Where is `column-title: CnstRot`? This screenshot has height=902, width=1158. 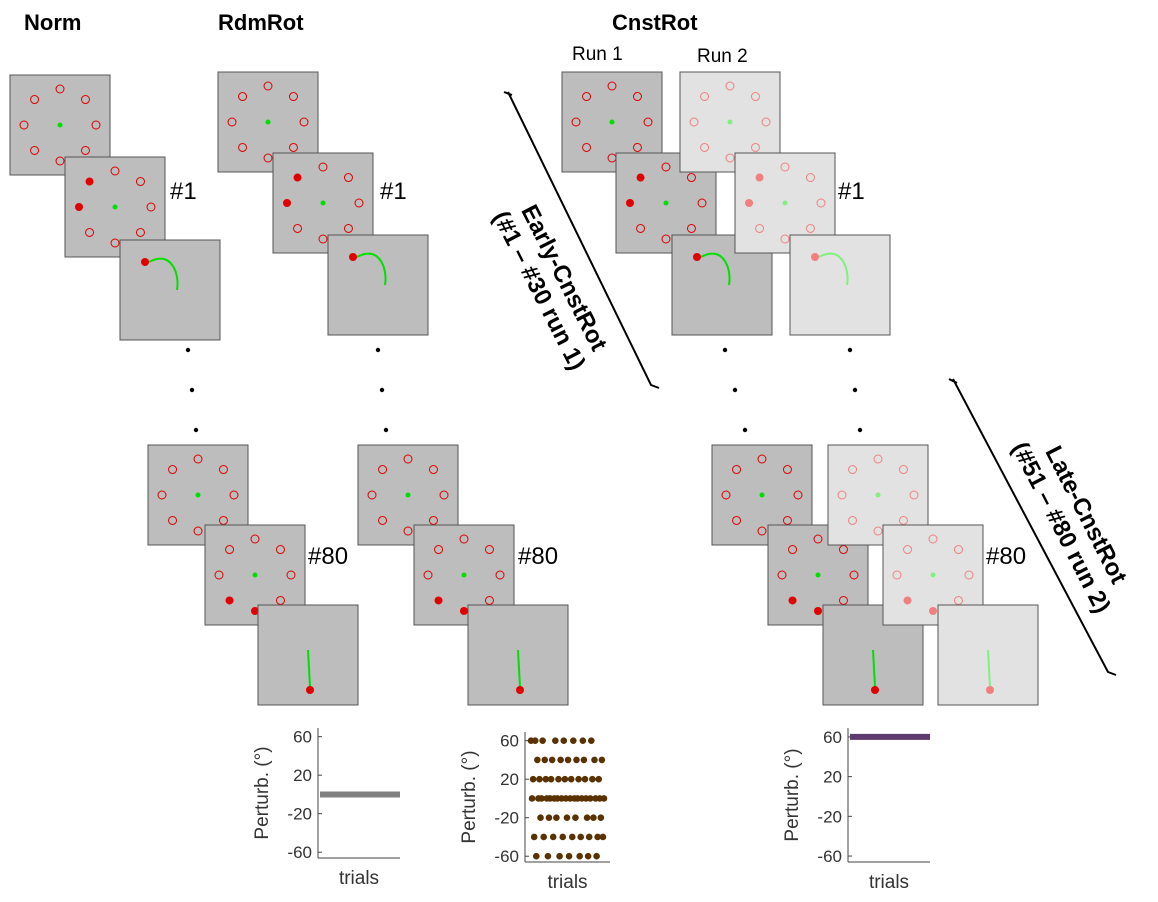 column-title: CnstRot is located at coordinates (655, 22).